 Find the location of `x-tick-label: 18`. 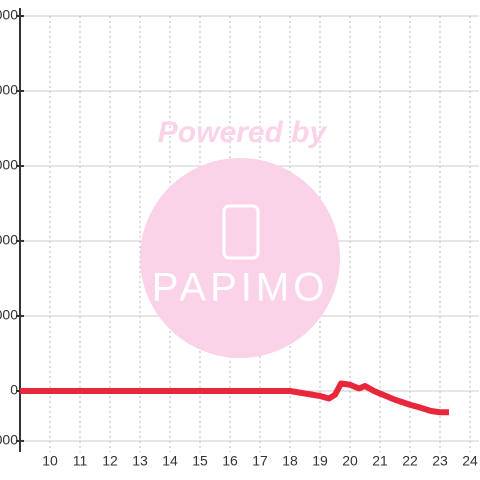

x-tick-label: 18 is located at coordinates (290, 461).